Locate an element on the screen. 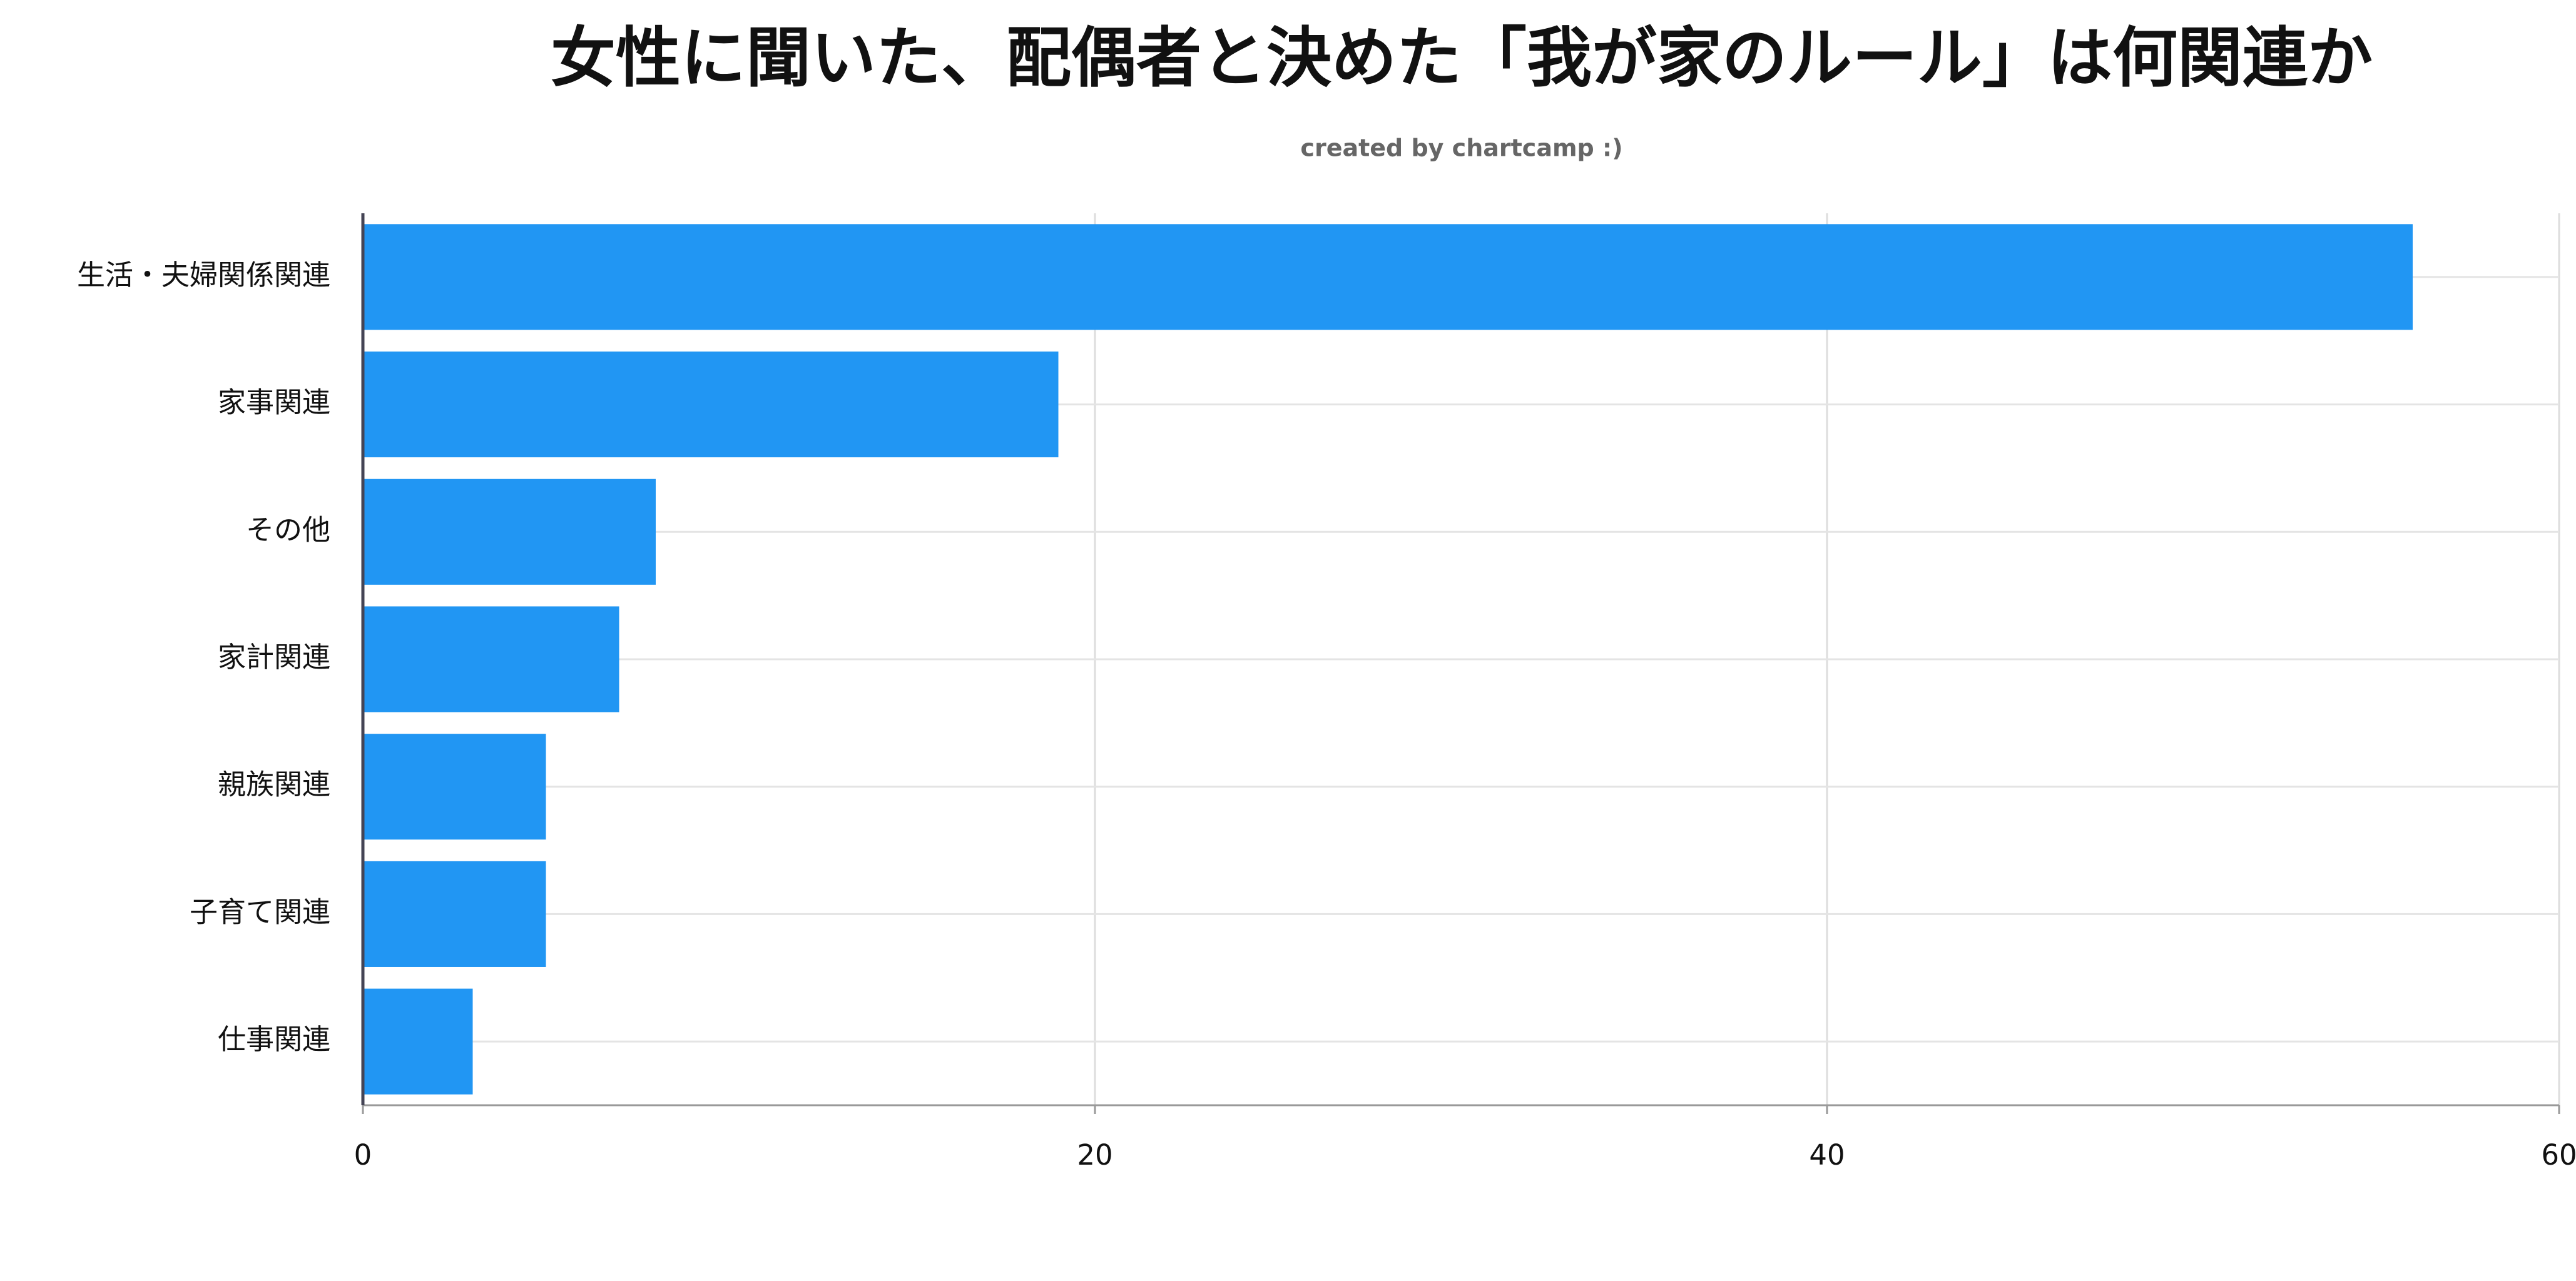  x-tick-label: 60 is located at coordinates (2559, 1155).